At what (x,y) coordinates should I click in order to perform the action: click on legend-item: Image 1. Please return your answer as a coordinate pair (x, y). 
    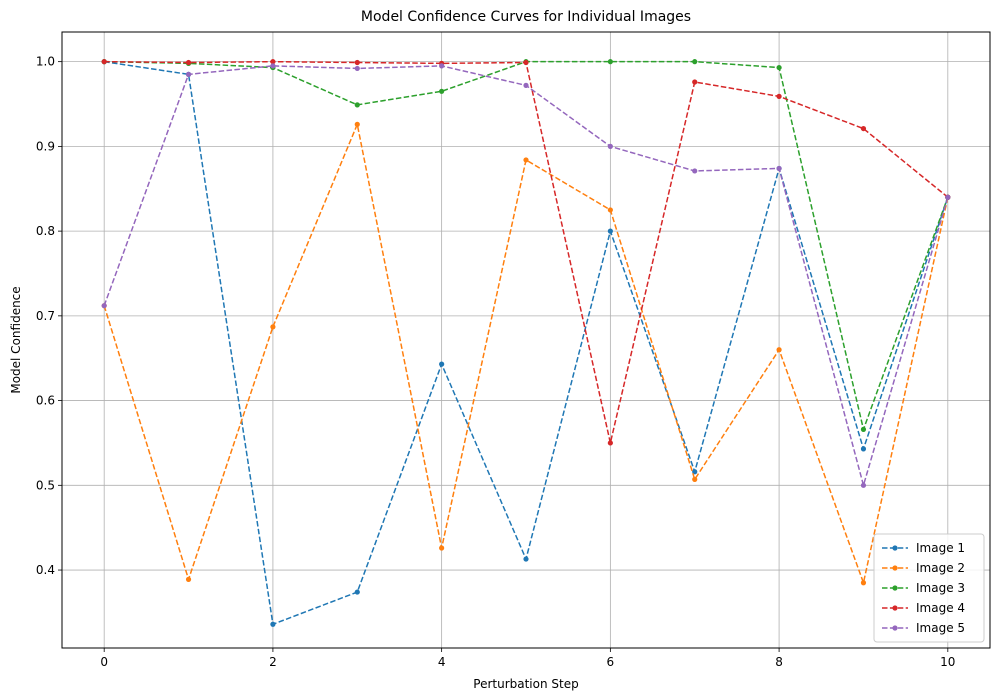
    Looking at the image, I should click on (923, 548).